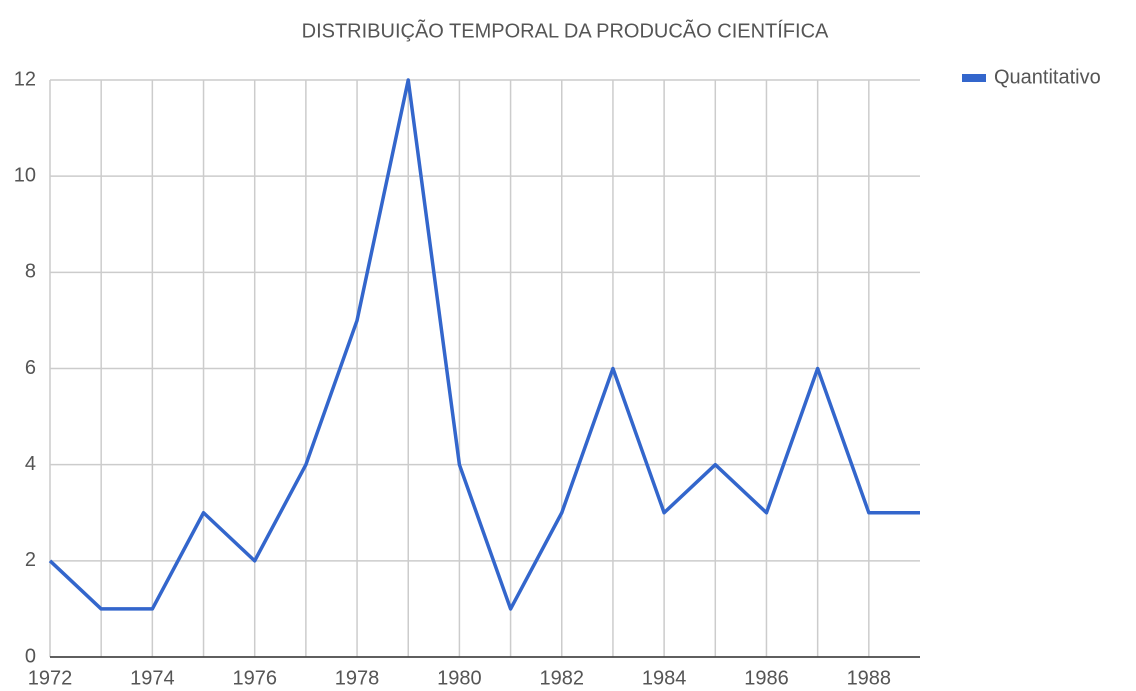 This screenshot has height=691, width=1136. What do you see at coordinates (869, 678) in the screenshot?
I see `x-tick-label: 1988` at bounding box center [869, 678].